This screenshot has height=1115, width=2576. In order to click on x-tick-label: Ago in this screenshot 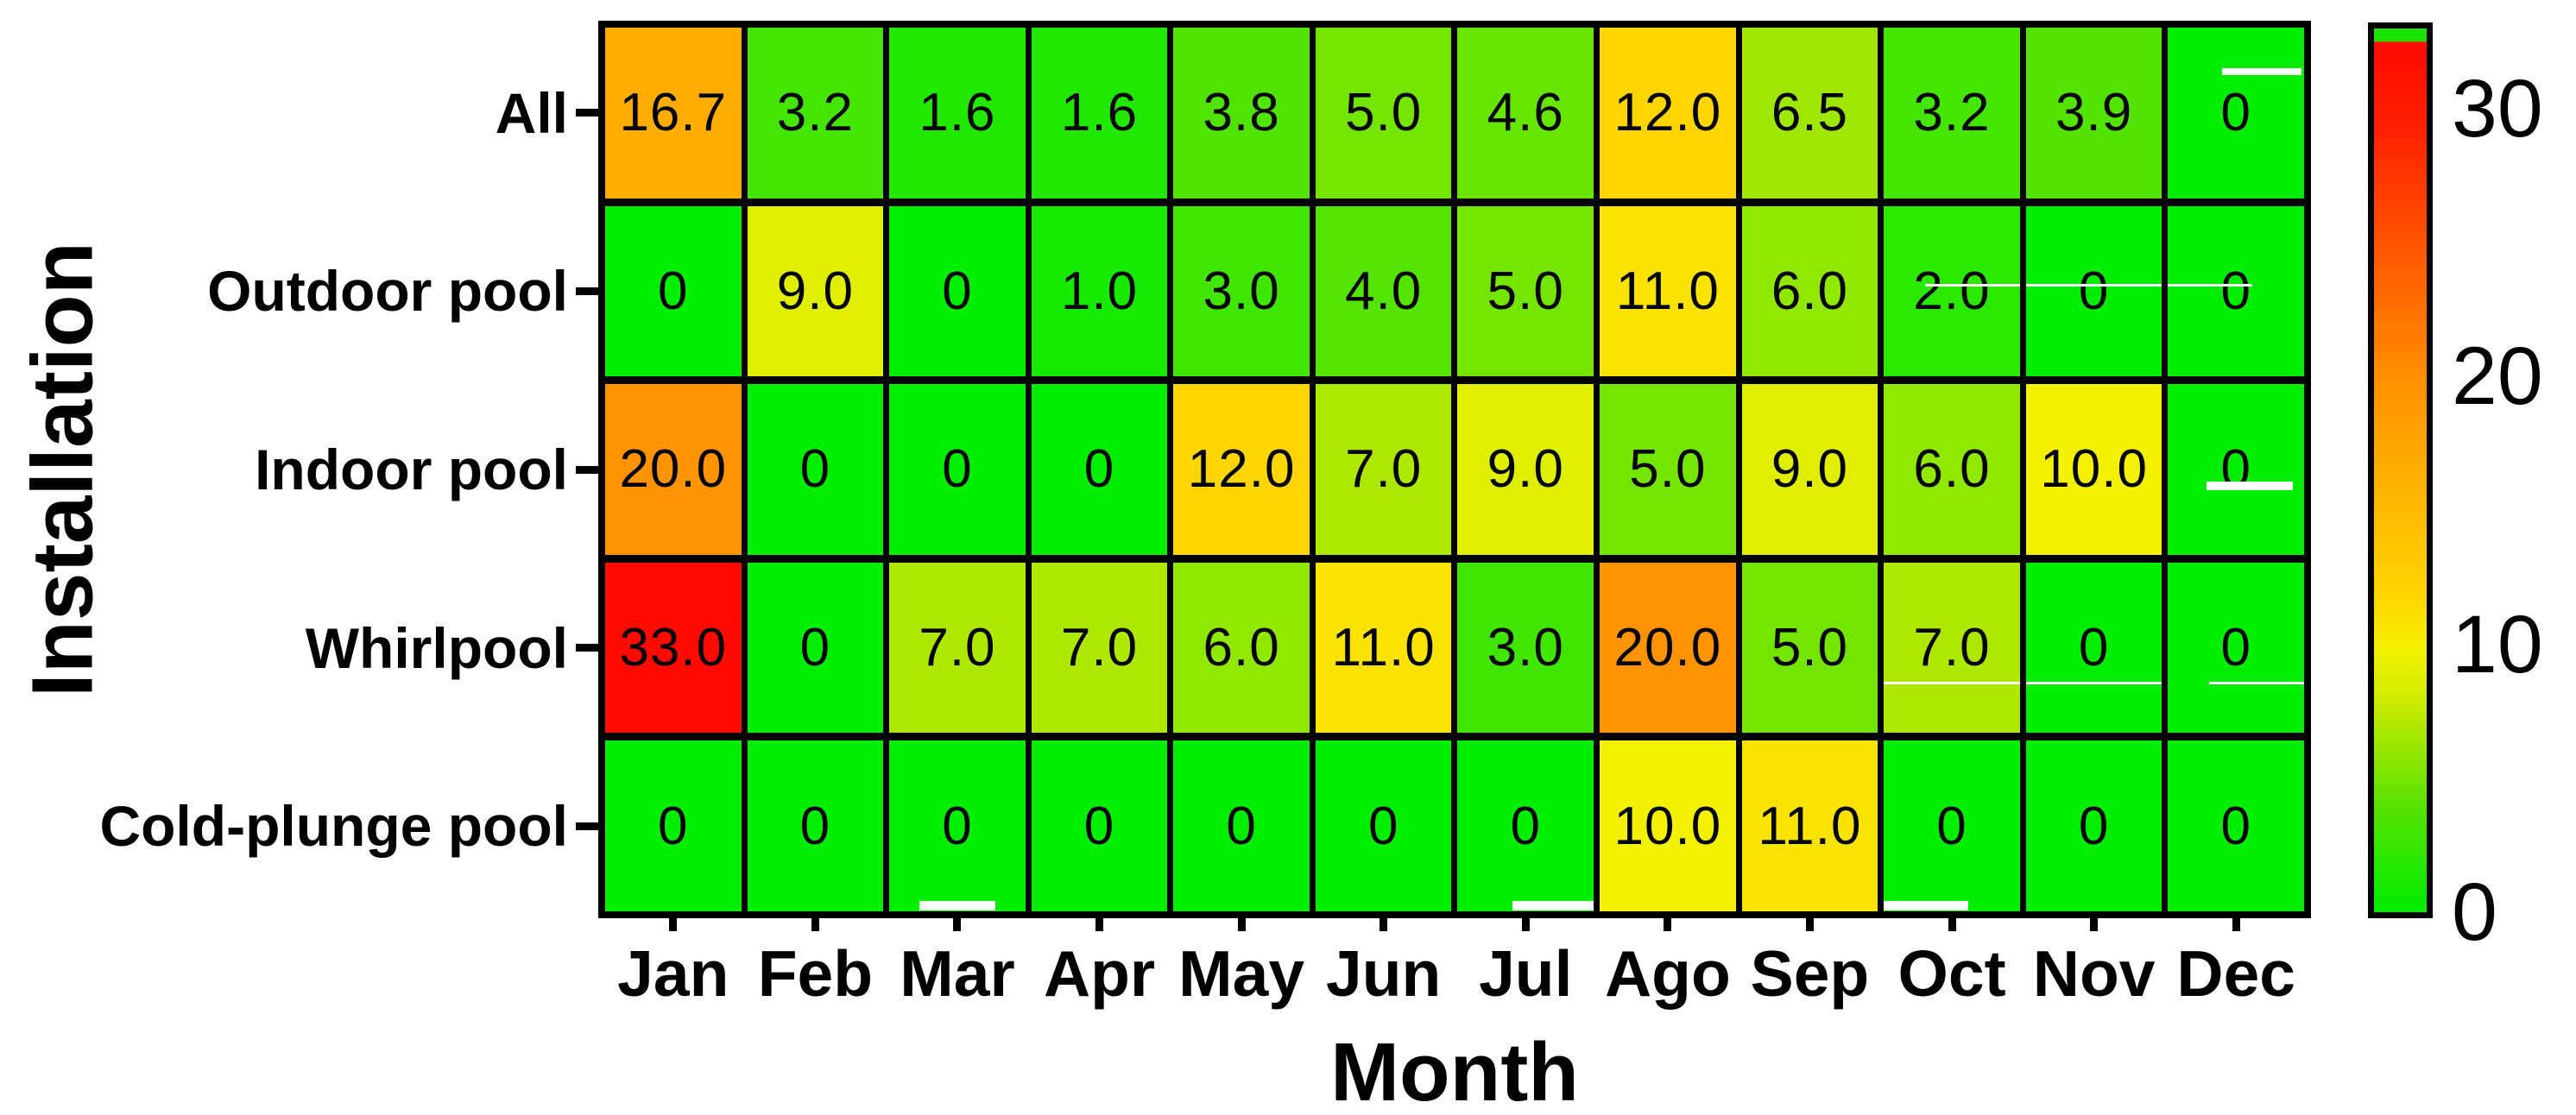, I will do `click(1667, 973)`.